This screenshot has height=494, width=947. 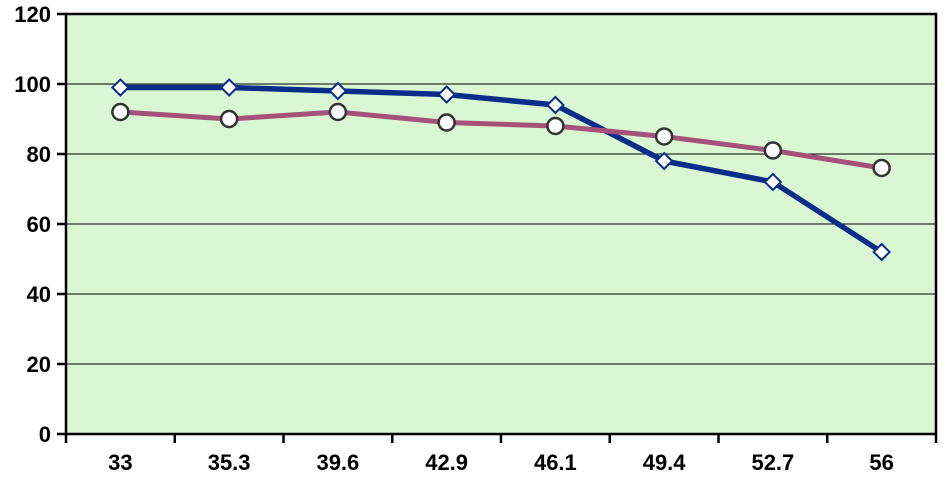 What do you see at coordinates (39, 154) in the screenshot?
I see `y-axis-label: 80` at bounding box center [39, 154].